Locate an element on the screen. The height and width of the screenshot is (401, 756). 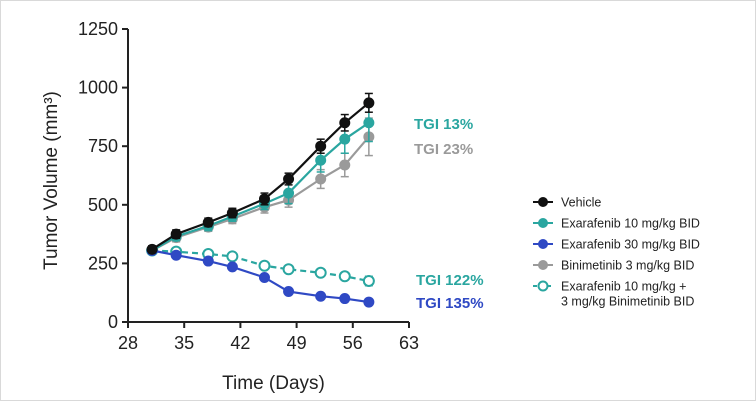
legend-item: Exarafenib 10 mg/kg BID is located at coordinates (616, 224).